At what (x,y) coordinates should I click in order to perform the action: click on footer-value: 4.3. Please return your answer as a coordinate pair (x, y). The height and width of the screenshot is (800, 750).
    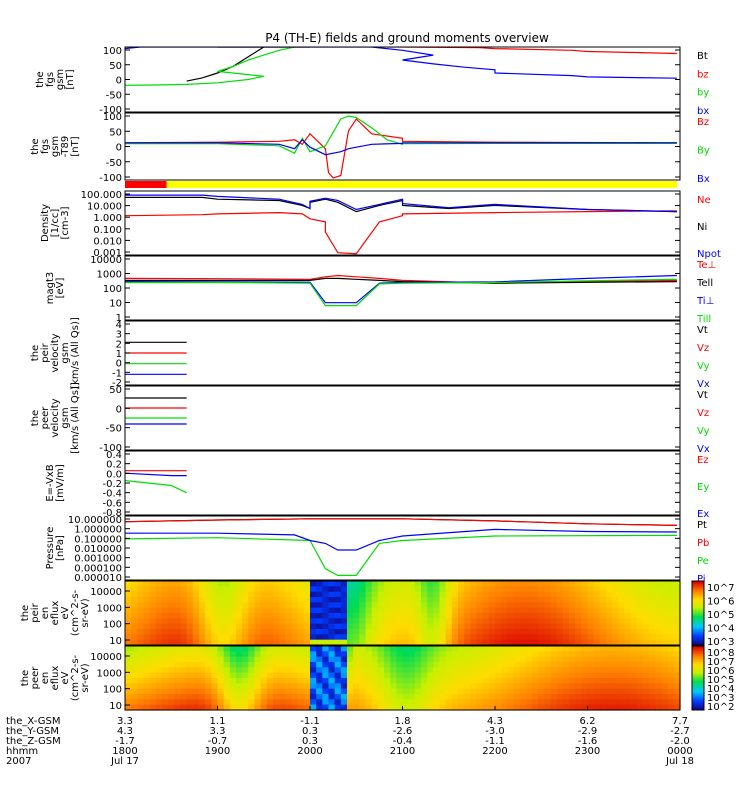
    Looking at the image, I should click on (495, 721).